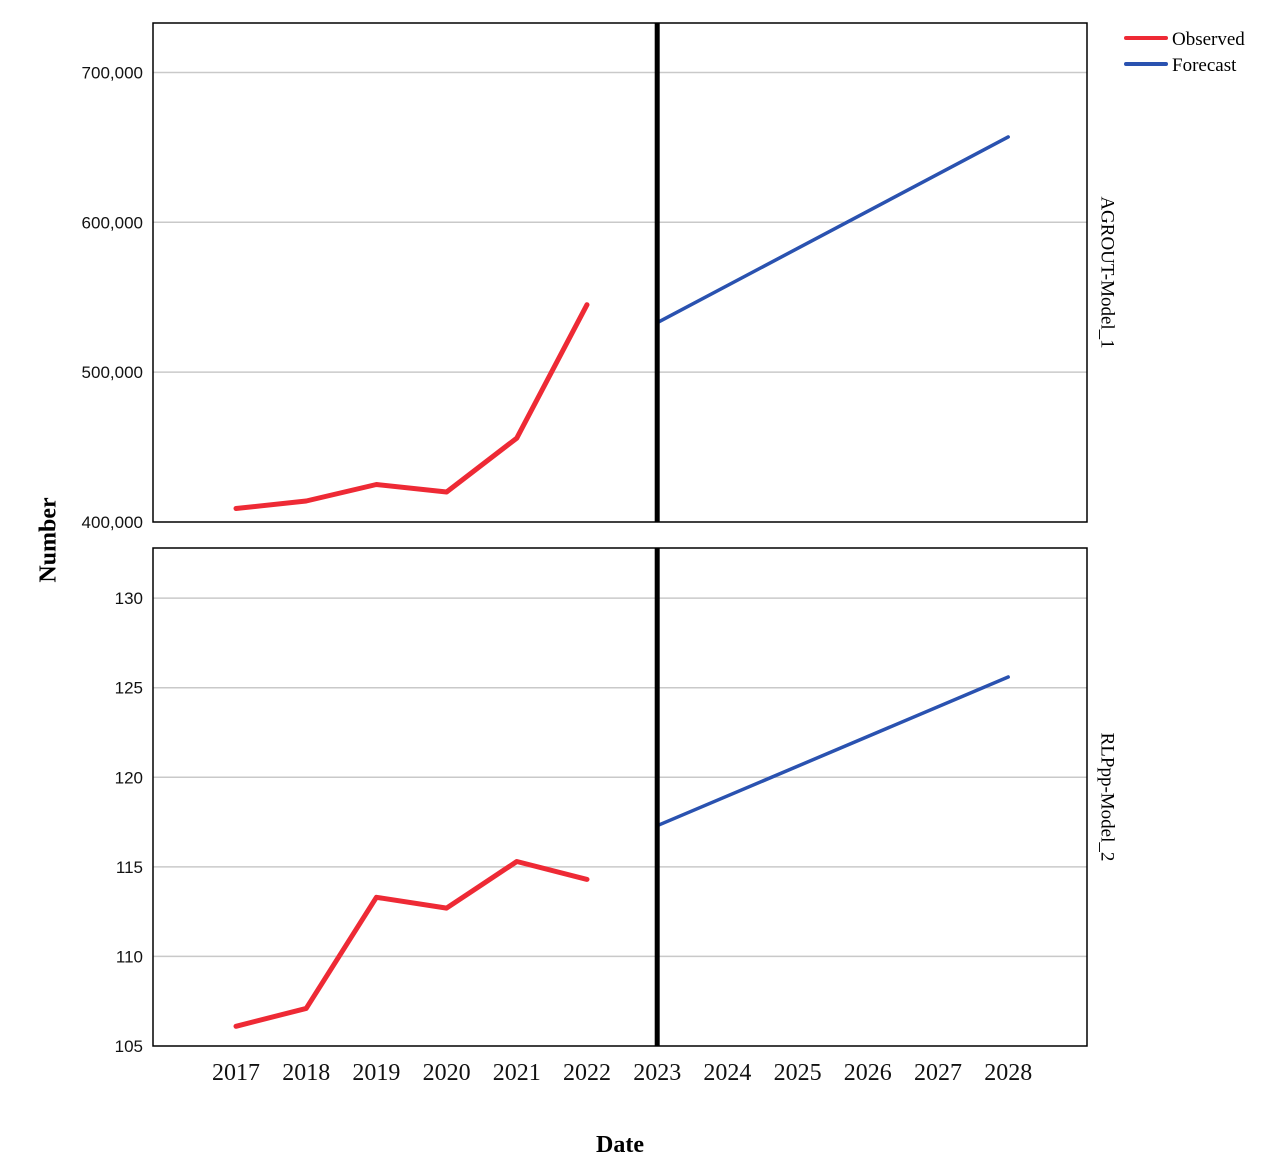  Describe the element at coordinates (306, 1073) in the screenshot. I see `x-tick-label: 2018` at that location.